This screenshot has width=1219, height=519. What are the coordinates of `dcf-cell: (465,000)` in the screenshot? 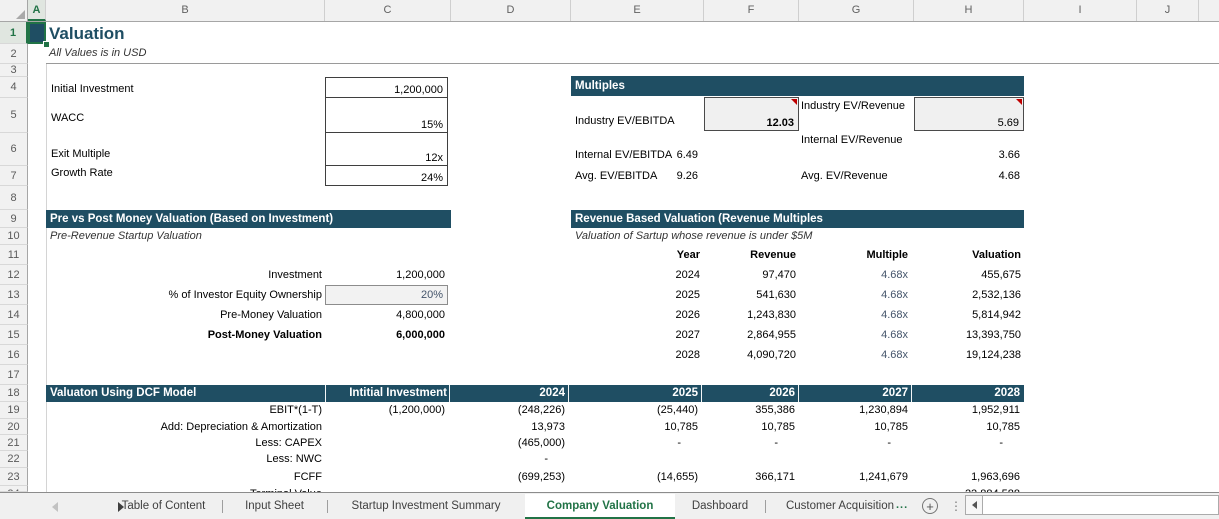 It's located at (541, 443).